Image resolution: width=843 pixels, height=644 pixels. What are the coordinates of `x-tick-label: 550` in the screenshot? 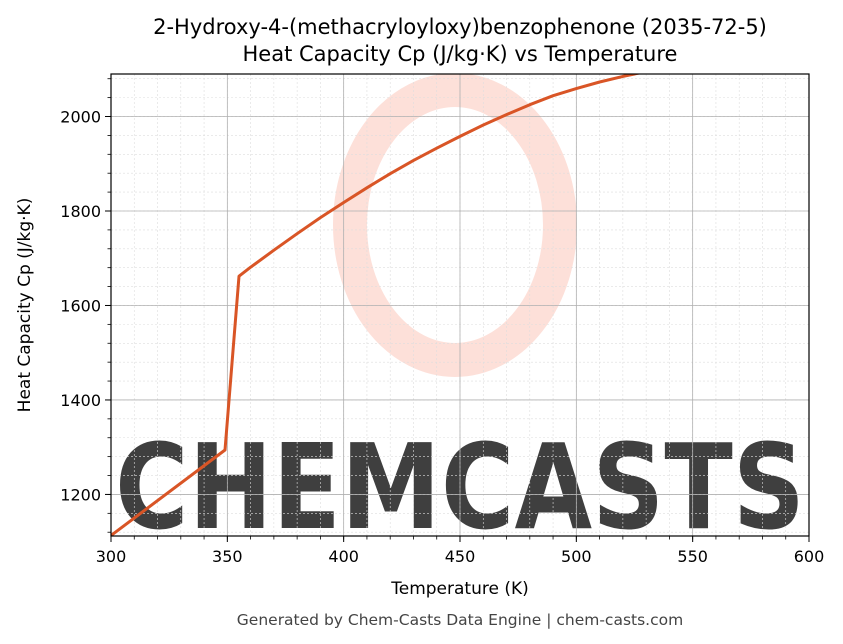 It's located at (692, 556).